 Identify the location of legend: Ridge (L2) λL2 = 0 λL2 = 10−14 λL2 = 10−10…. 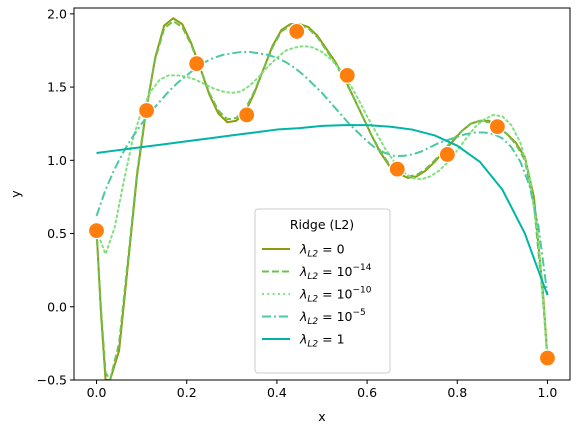
(322, 291).